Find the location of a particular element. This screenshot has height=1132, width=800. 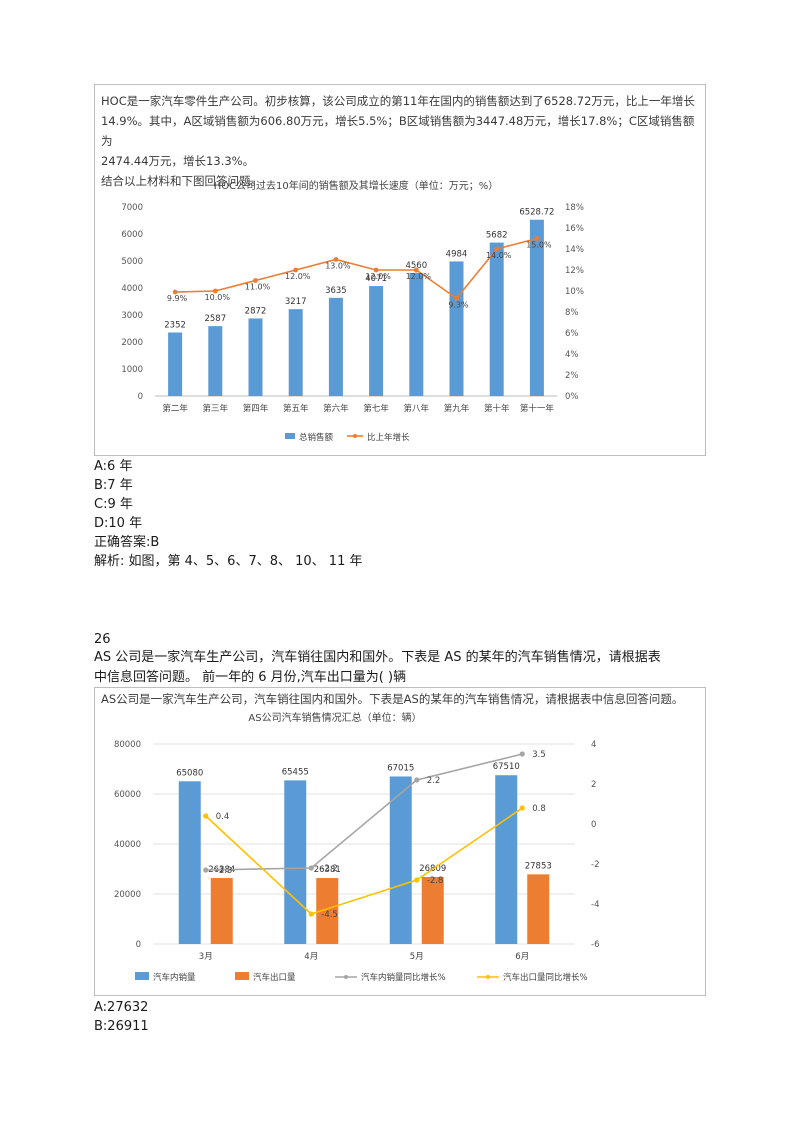

legend-label: 汽车内销量 is located at coordinates (174, 977).